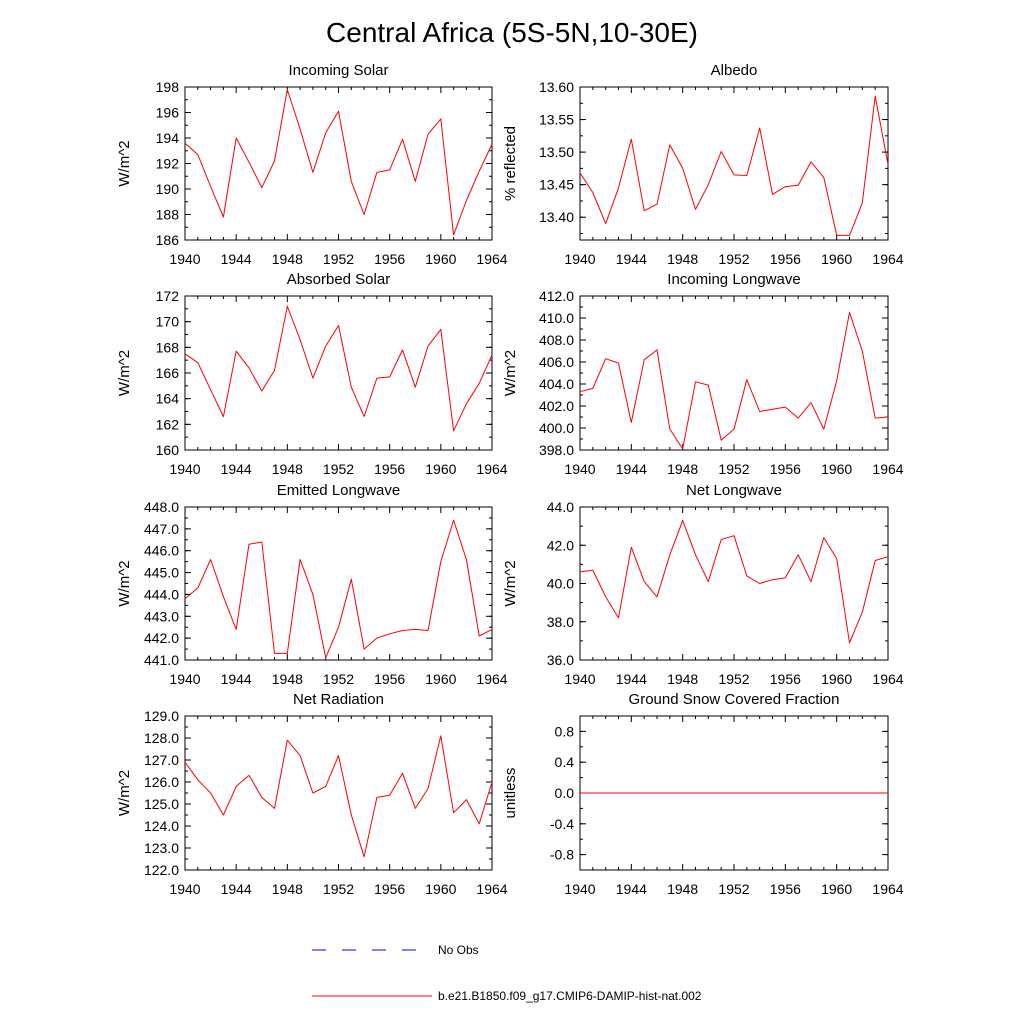  What do you see at coordinates (785, 259) in the screenshot?
I see `panel-2-x-tick-label: 1956` at bounding box center [785, 259].